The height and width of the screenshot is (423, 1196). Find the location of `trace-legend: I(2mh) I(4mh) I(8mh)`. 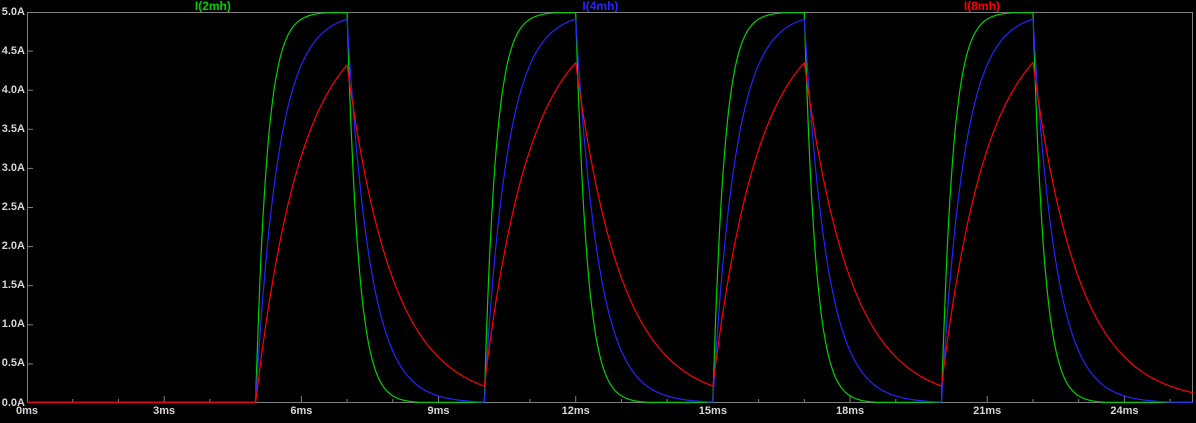

trace-legend: I(2mh) I(4mh) I(8mh) is located at coordinates (598, 6).